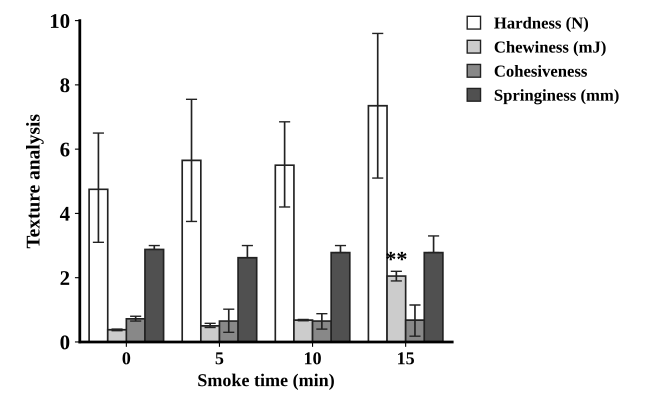 Image resolution: width=665 pixels, height=412 pixels. I want to click on x-tick-label: 15, so click(406, 358).